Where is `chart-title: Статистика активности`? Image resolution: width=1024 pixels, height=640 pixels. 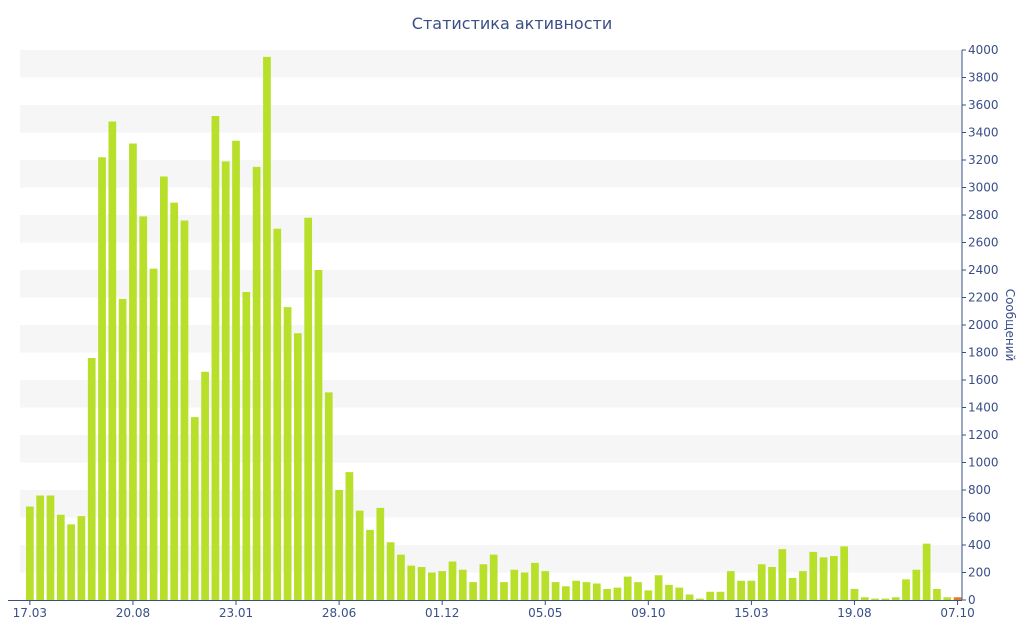 chart-title: Статистика активности is located at coordinates (512, 23).